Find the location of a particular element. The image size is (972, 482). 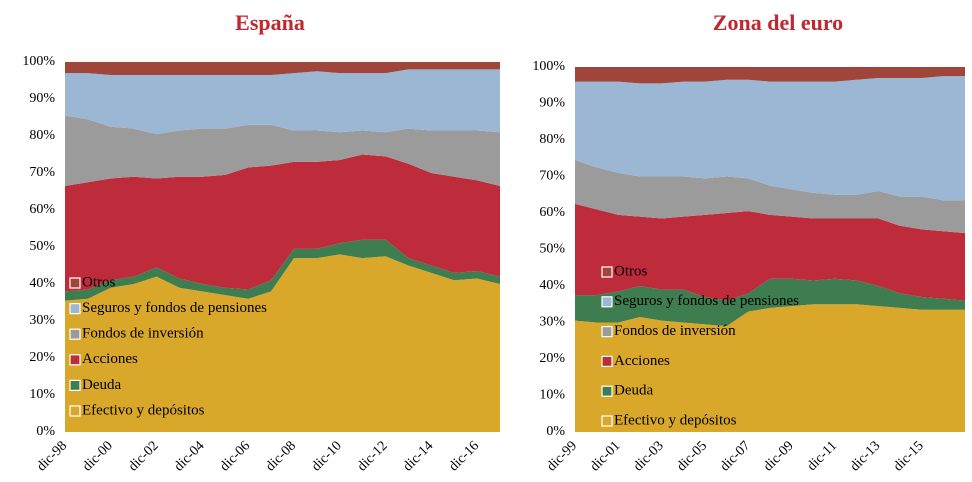

x-tick-label: dic-00 is located at coordinates (98, 456).